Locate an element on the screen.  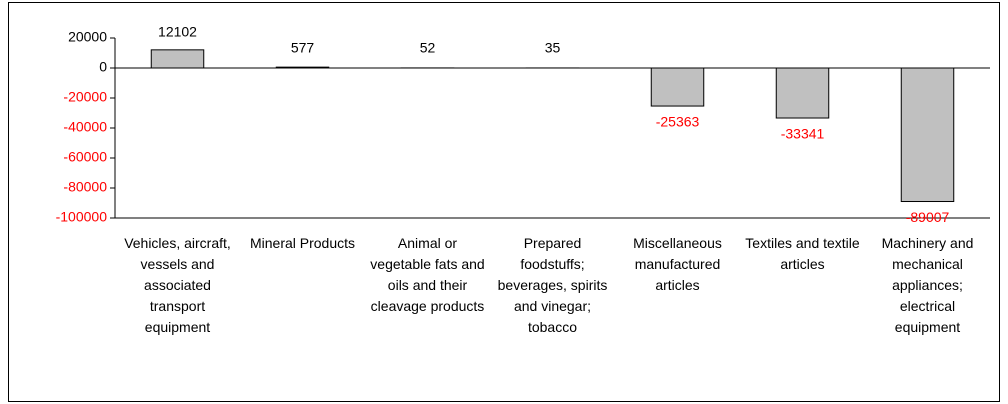
y-tick-label: -40000 is located at coordinates (85, 127).